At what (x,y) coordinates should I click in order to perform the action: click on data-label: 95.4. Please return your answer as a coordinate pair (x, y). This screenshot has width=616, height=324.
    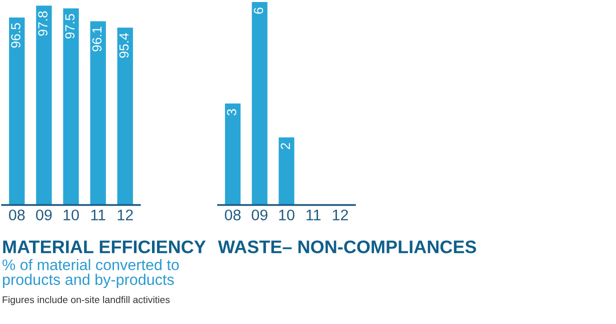
    Looking at the image, I should click on (124, 45).